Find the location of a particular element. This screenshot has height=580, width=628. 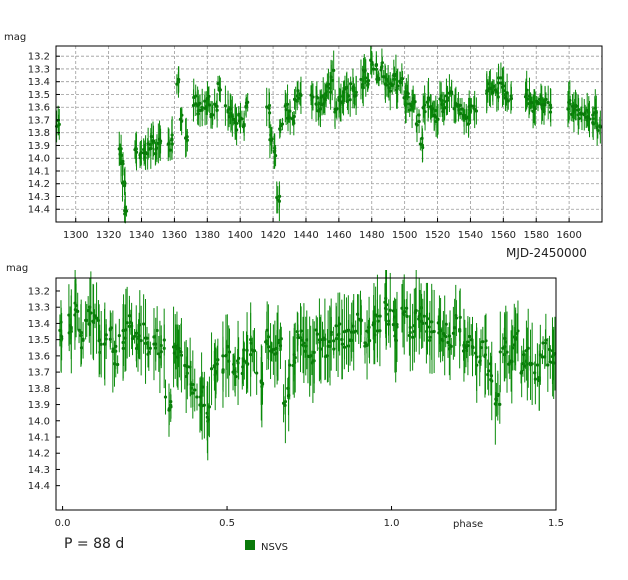

y-tick-label: 13.4 is located at coordinates (39, 82).